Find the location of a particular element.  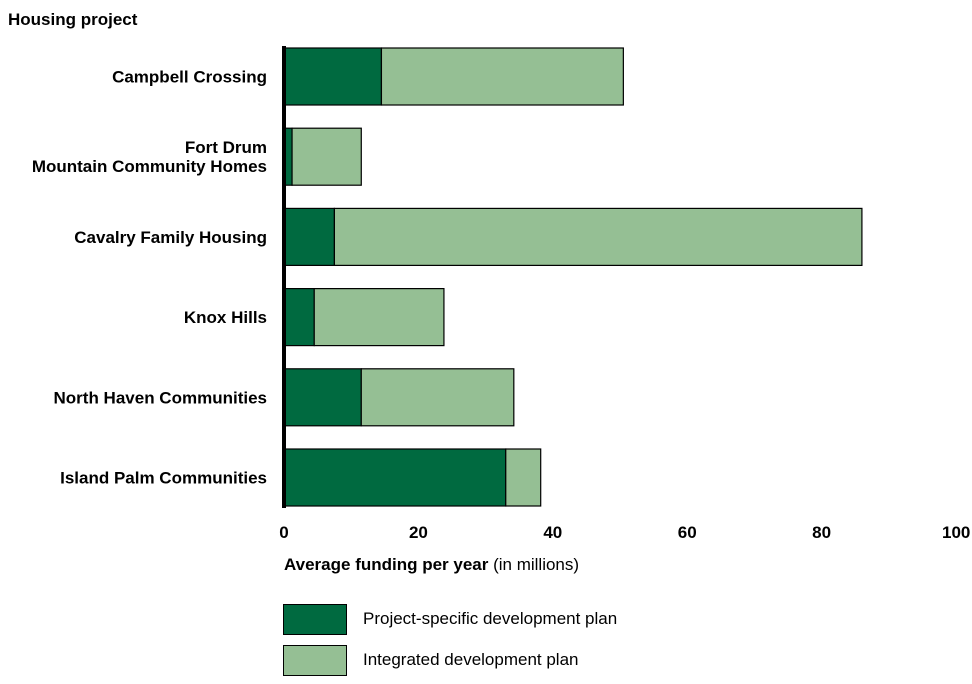

category-label: North Haven Communities is located at coordinates (160, 397).